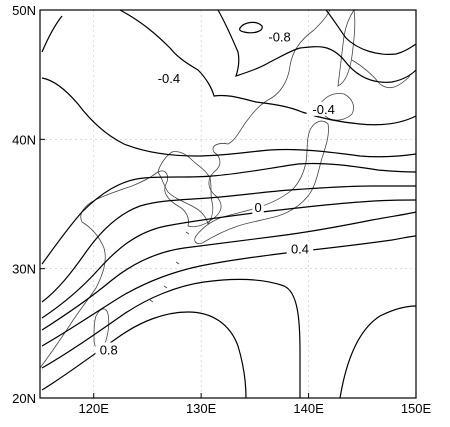 Image resolution: width=450 pixels, height=427 pixels. I want to click on coastline-far-east, so click(362, 49).